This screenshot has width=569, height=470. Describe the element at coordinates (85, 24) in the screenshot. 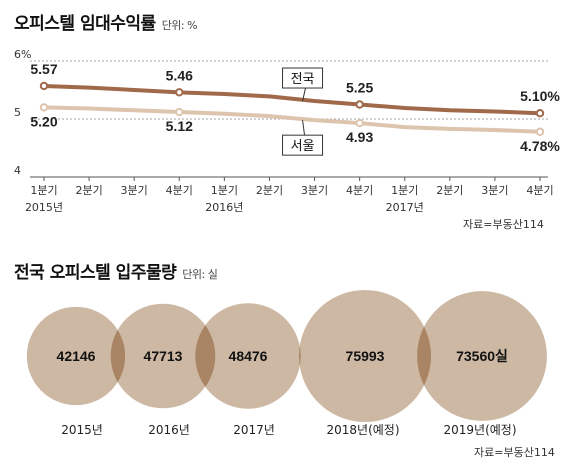

I see `chart1-title-text: 오피스텔 임대수익률` at that location.